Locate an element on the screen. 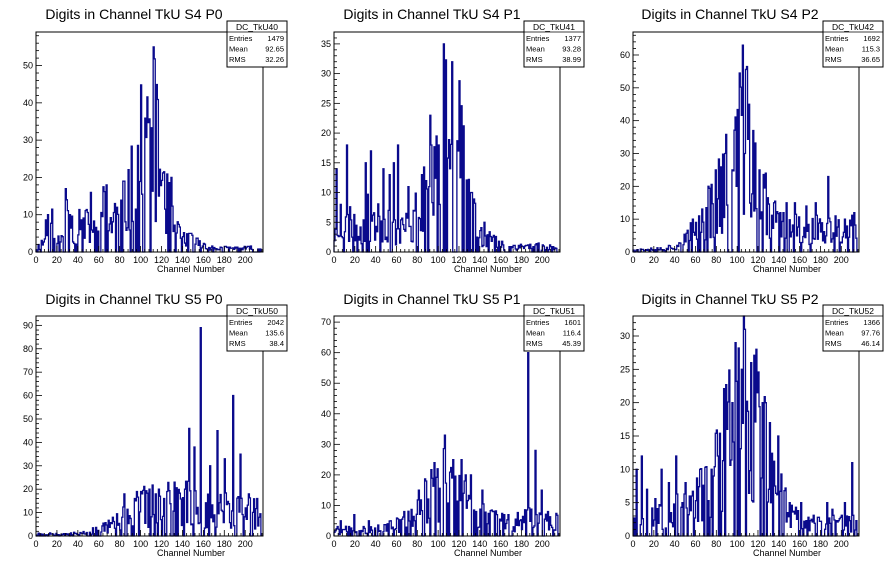 The height and width of the screenshot is (572, 896). x-axis-label: Channel Number is located at coordinates (191, 553).